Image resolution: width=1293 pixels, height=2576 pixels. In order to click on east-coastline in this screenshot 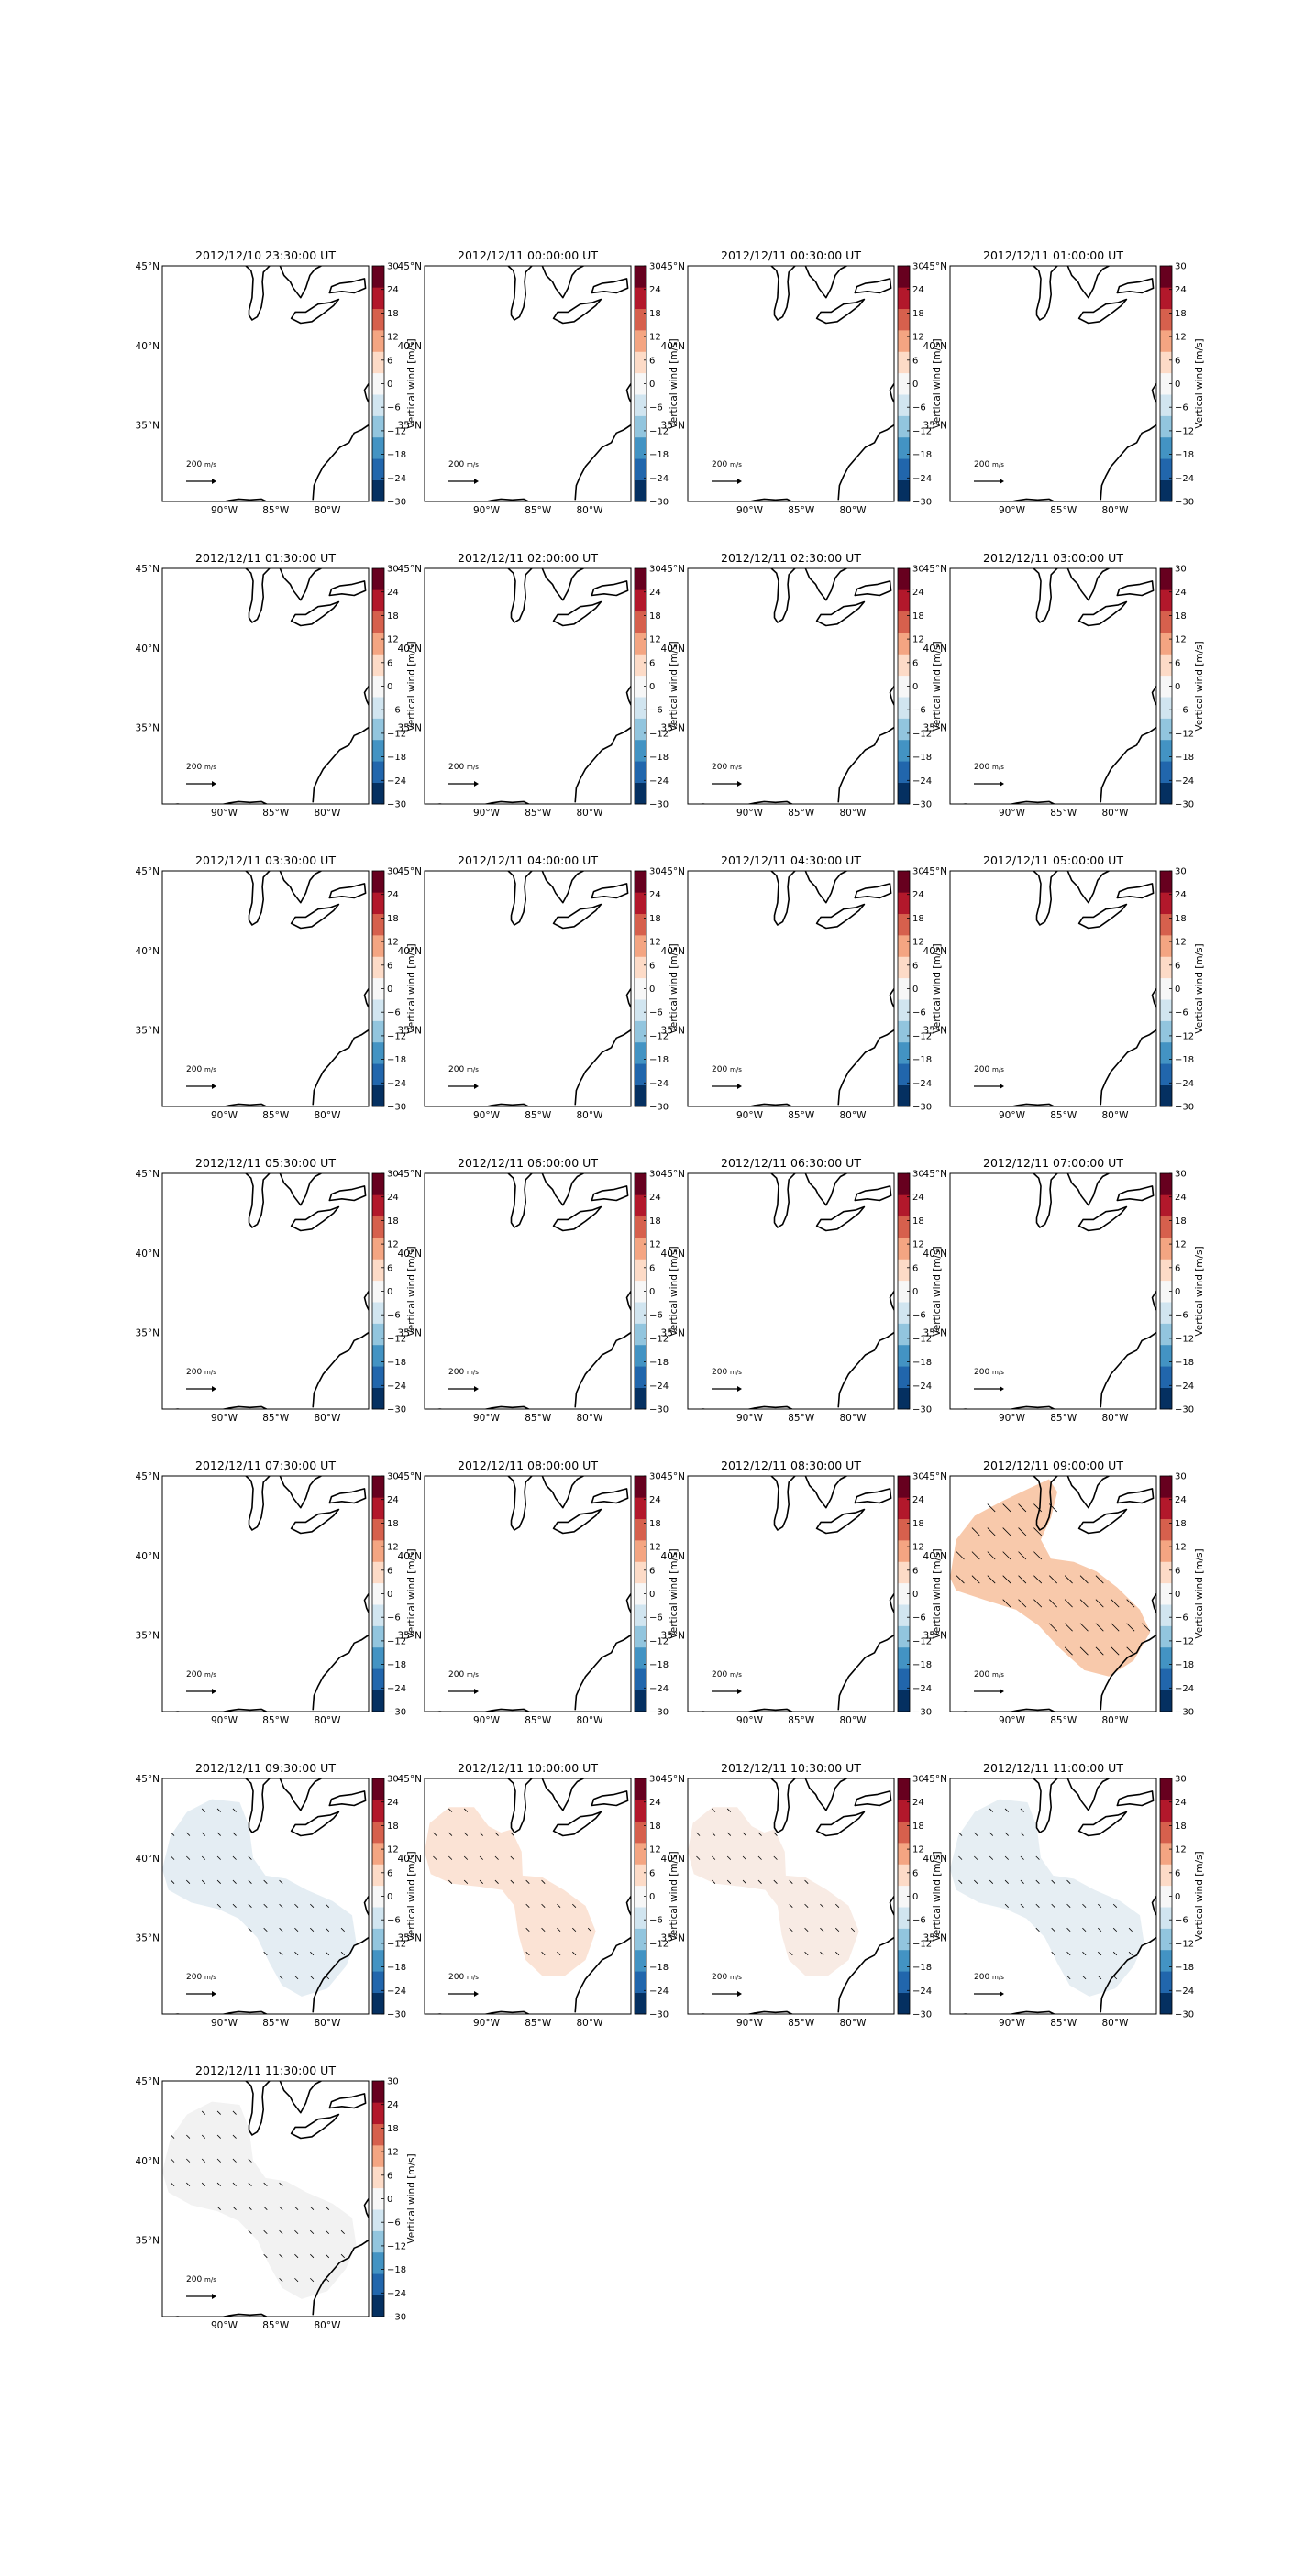, I will do `click(1128, 744)`.